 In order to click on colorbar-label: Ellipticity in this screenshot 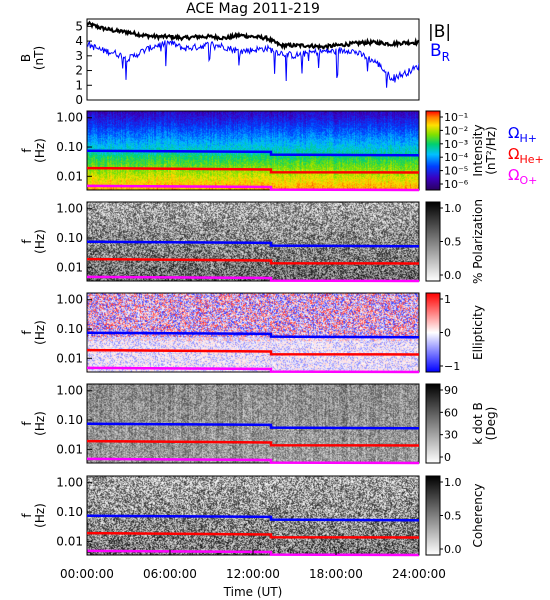, I will do `click(478, 332)`.